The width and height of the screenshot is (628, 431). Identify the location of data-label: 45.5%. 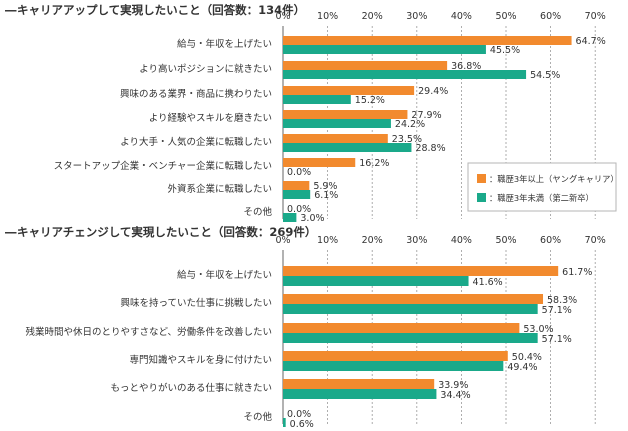
(505, 50).